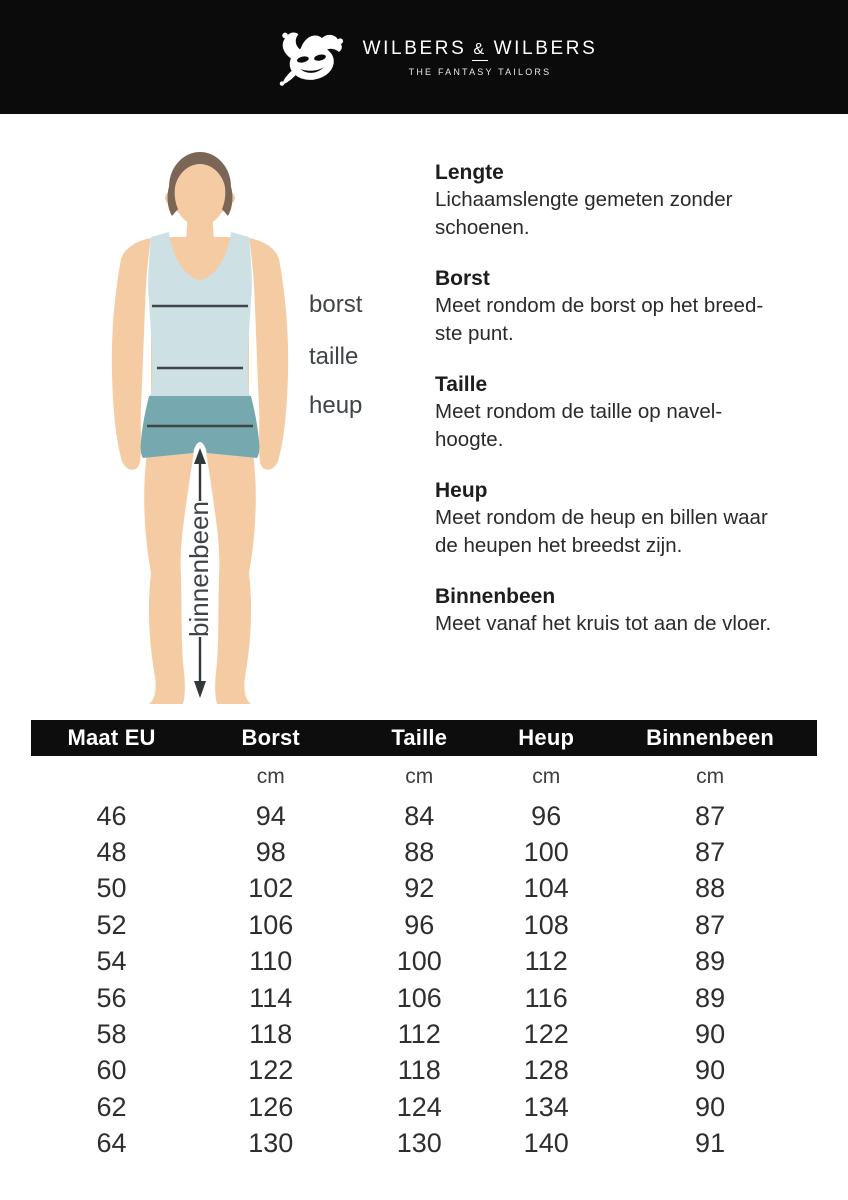 The height and width of the screenshot is (1200, 848). Describe the element at coordinates (546, 1070) in the screenshot. I see `size-cell: 128` at that location.